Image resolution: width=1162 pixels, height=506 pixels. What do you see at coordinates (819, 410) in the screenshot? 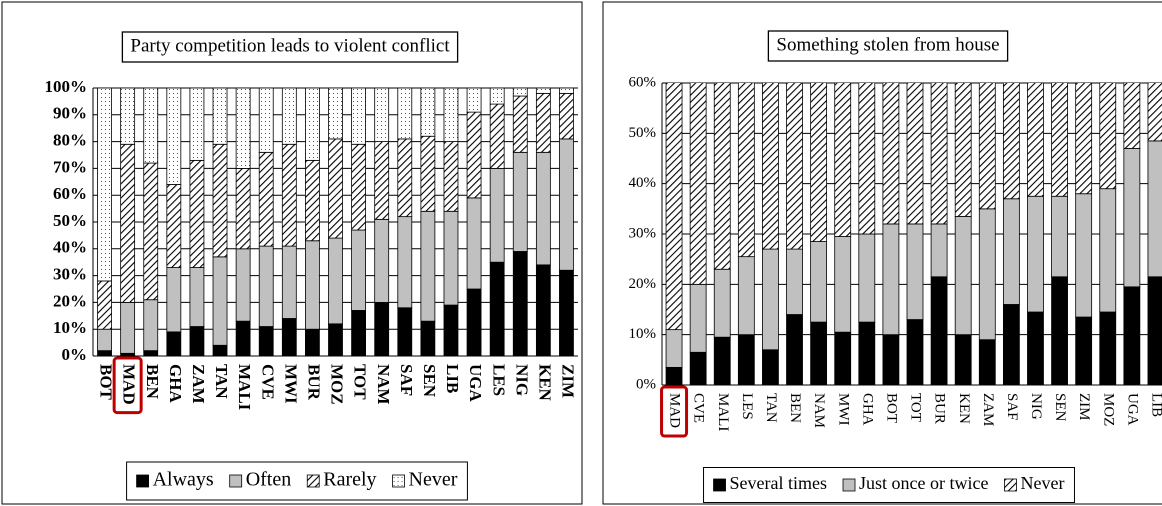
I see `x-tick-label: NAM` at bounding box center [819, 410].